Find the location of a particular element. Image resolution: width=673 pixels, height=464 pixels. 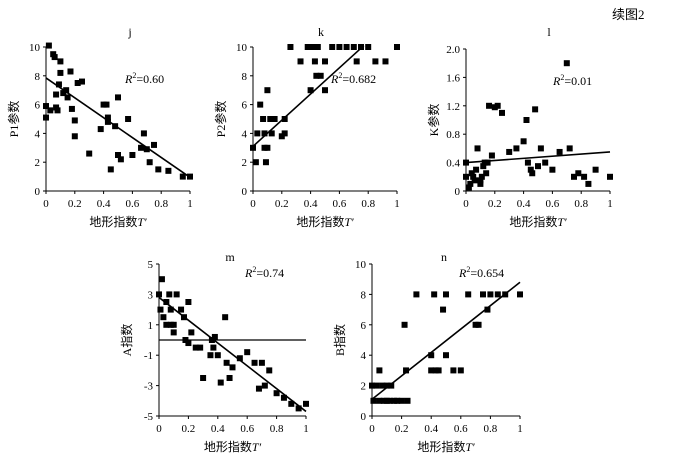

panel-n-x-tick-label: 0.4 is located at coordinates (431, 429).